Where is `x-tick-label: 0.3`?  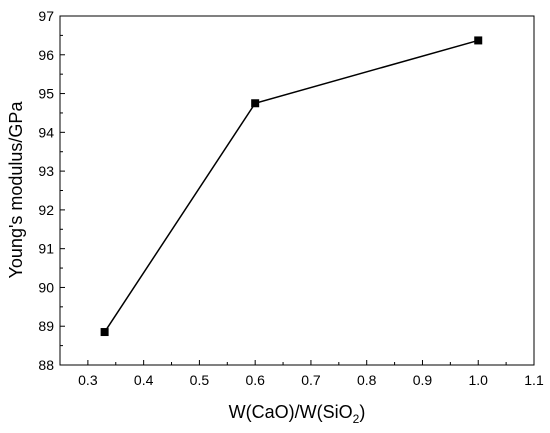 x-tick-label: 0.3 is located at coordinates (88, 380).